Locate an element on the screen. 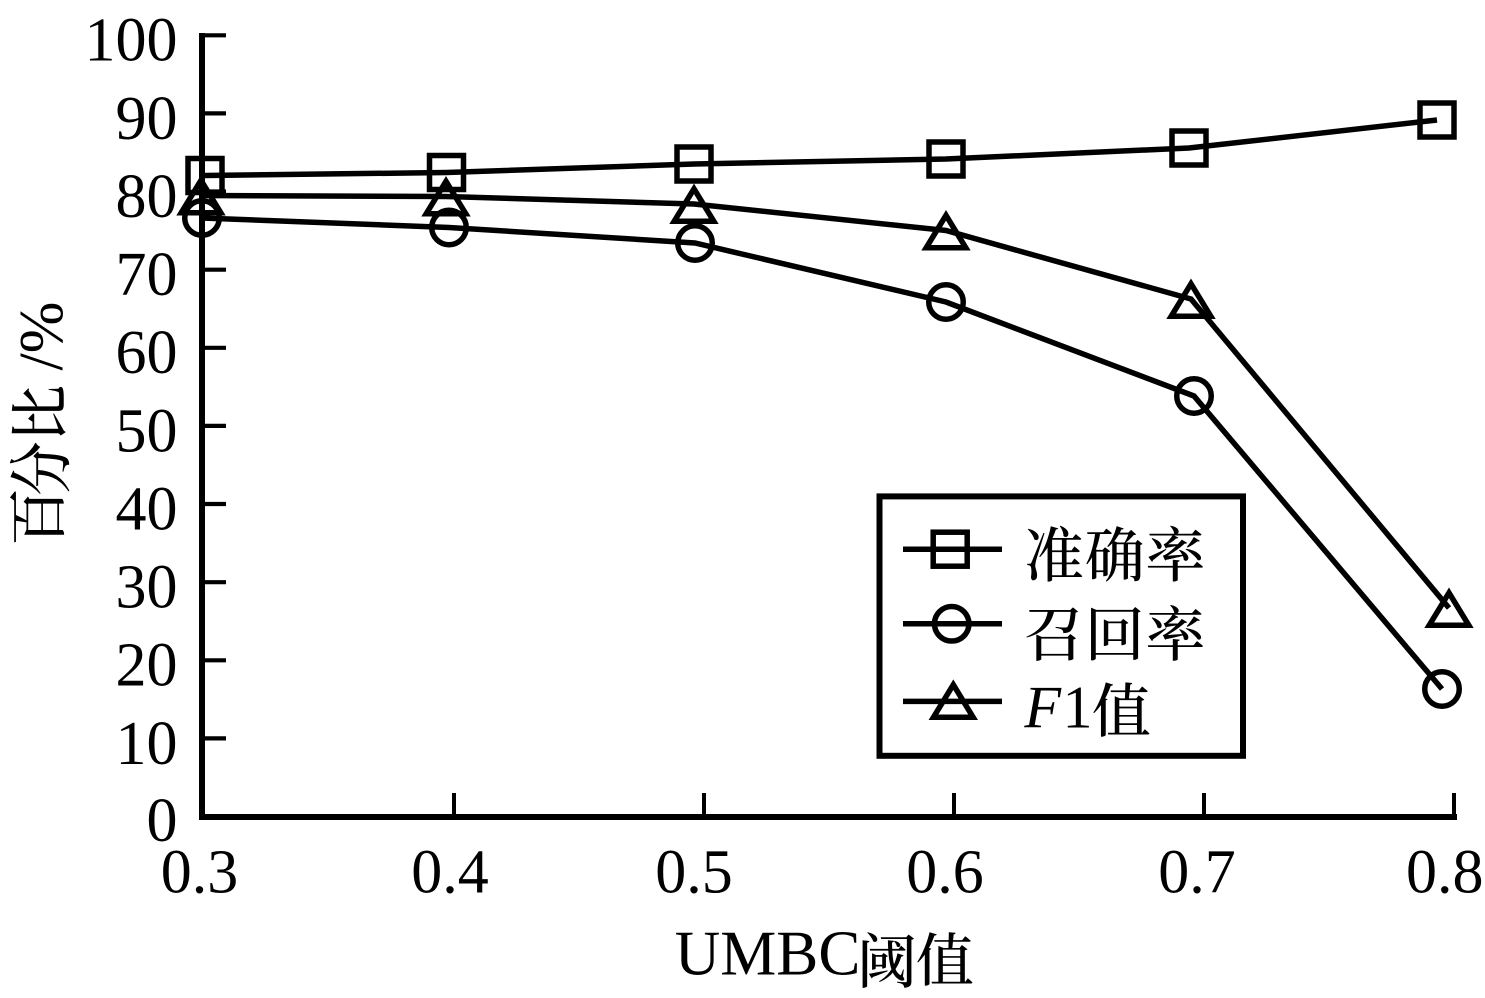  svg-text: 20 is located at coordinates (147, 666).